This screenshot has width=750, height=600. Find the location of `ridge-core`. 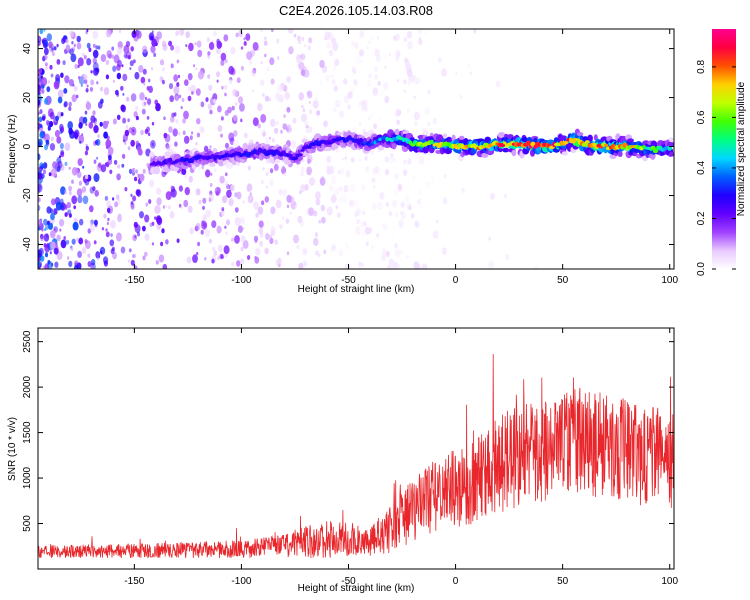

ridge-core is located at coordinates (170, 159).